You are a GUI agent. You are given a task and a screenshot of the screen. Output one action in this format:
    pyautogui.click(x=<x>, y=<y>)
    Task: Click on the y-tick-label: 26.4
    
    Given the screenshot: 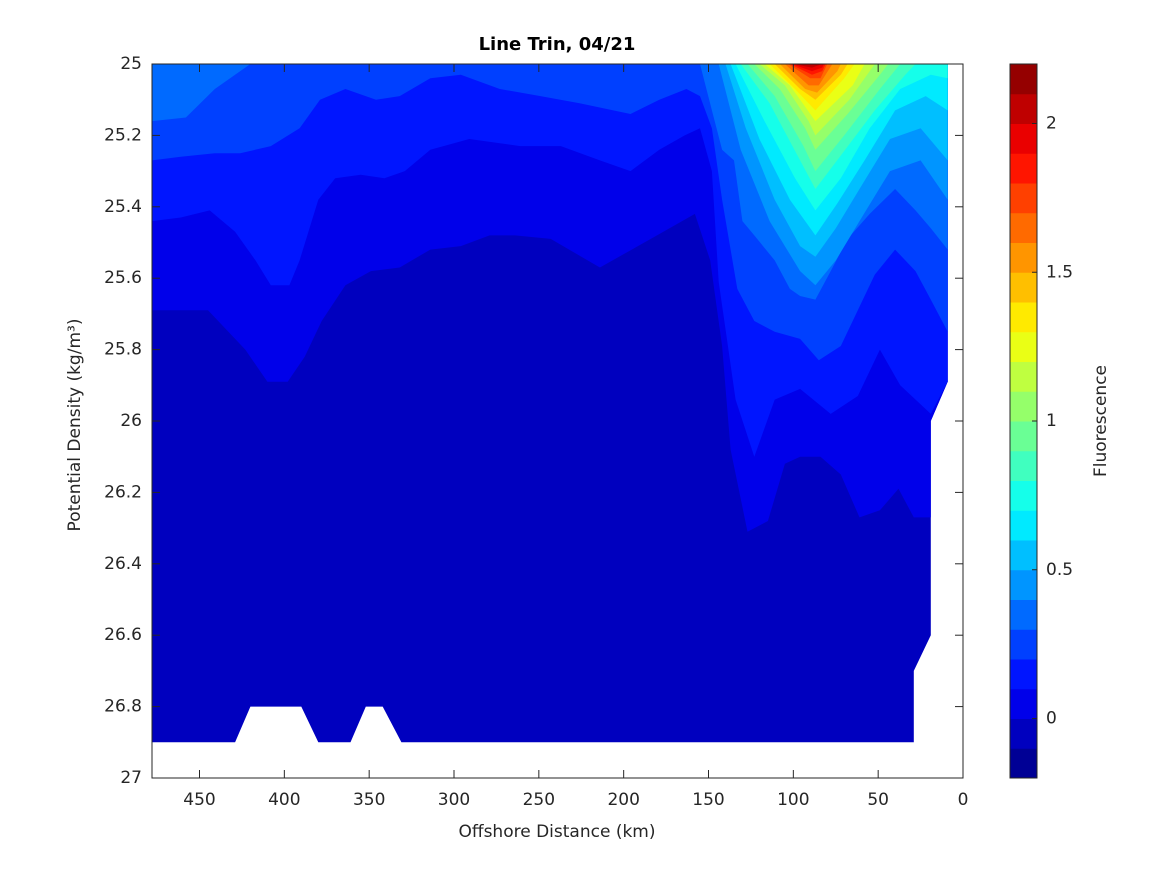 What is the action you would take?
    pyautogui.click(x=123, y=564)
    